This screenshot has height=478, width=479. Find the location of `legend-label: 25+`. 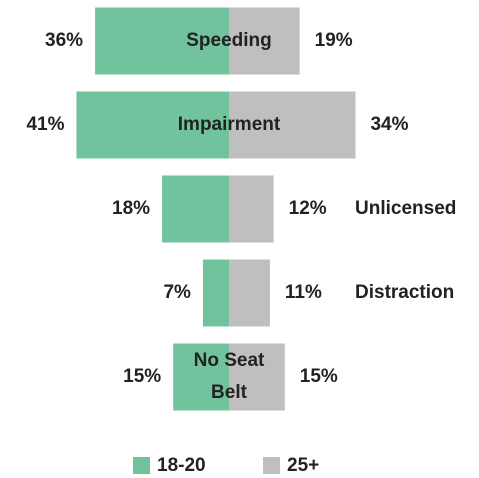

legend-label: 25+ is located at coordinates (303, 465).